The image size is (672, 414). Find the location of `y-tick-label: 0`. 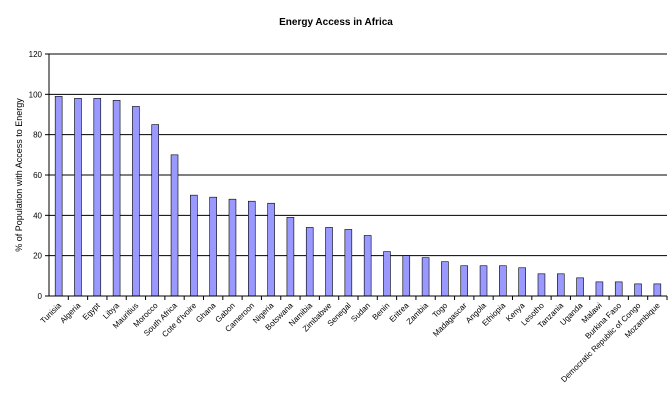

y-tick-label: 0 is located at coordinates (40, 296).